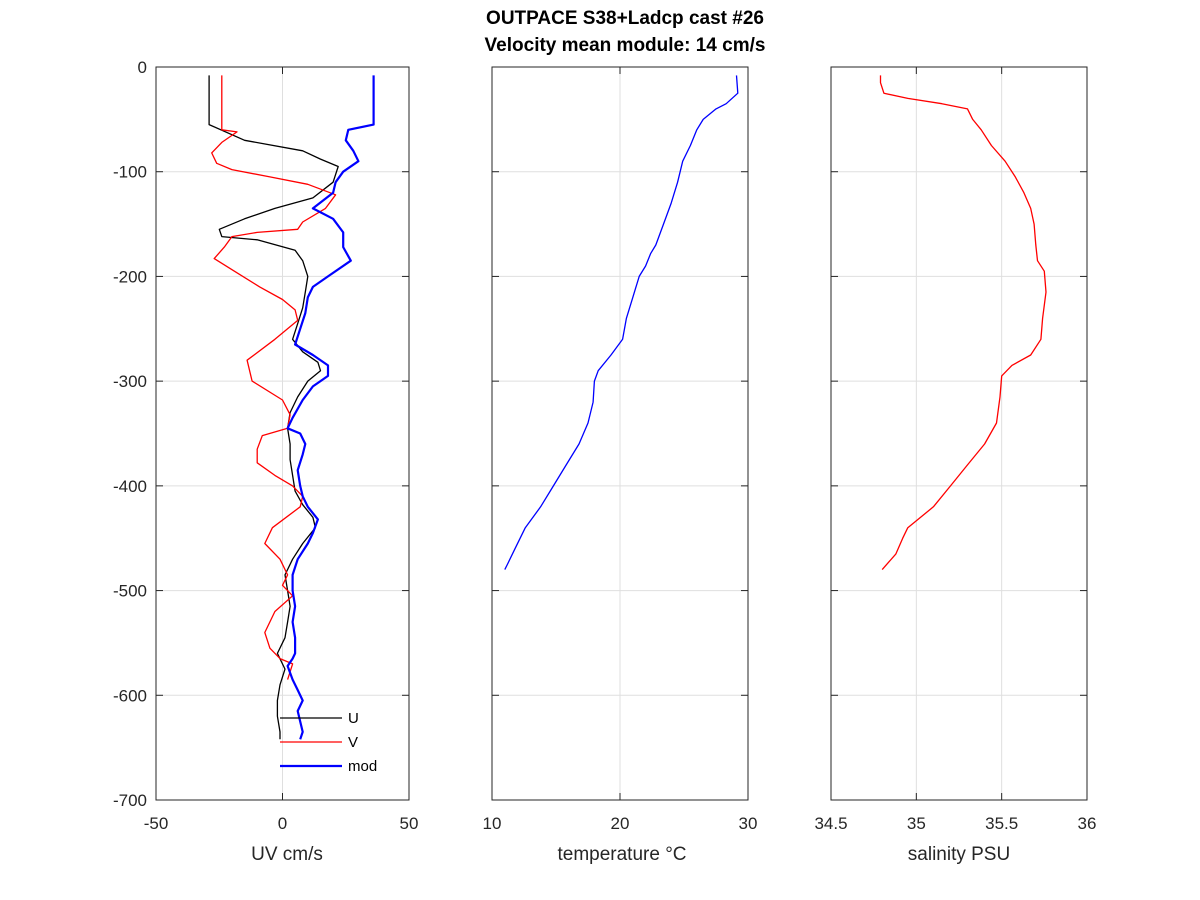  Describe the element at coordinates (830, 823) in the screenshot. I see `x-tick-label: 34.5` at that location.